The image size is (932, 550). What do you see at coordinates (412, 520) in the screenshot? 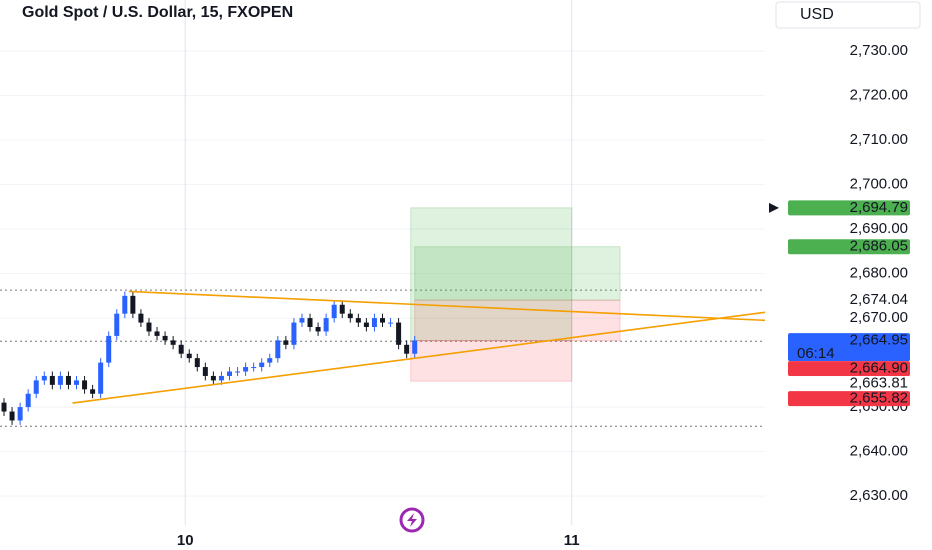
I see `lightning-icon` at bounding box center [412, 520].